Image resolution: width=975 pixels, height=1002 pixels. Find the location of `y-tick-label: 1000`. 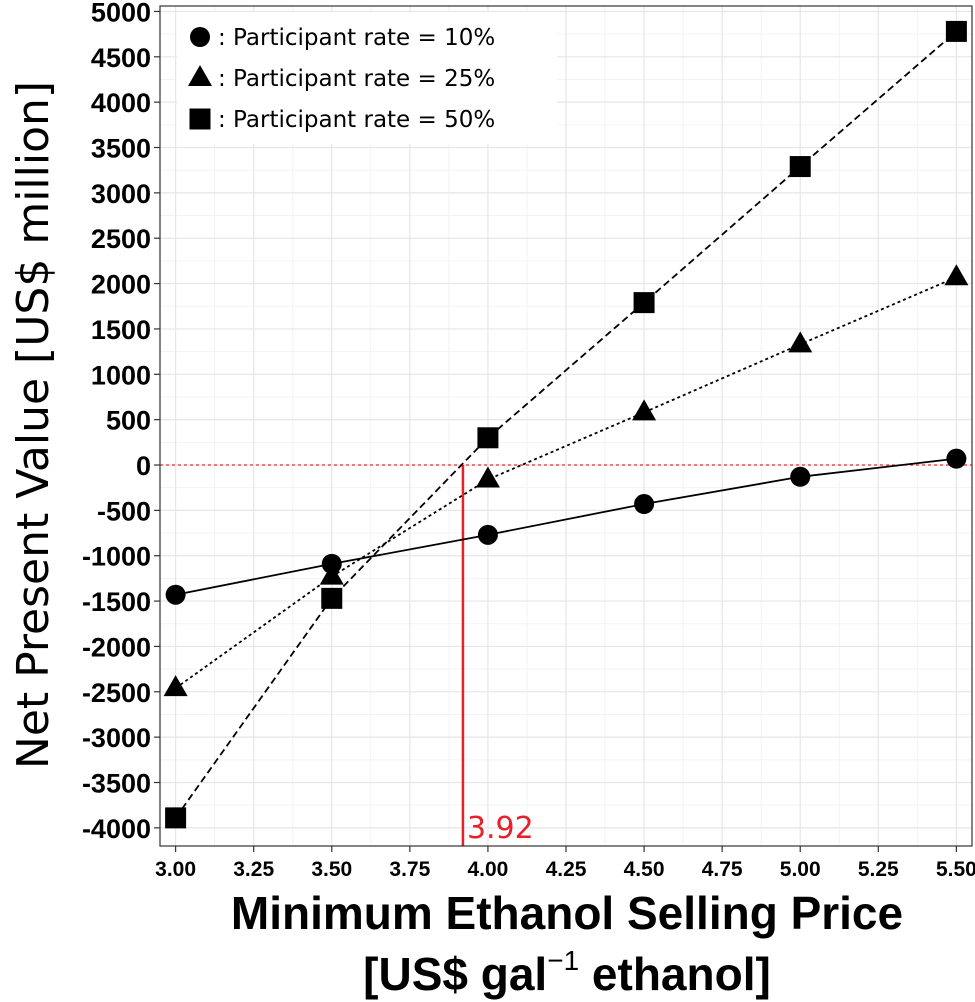

y-tick-label: 1000 is located at coordinates (121, 375).